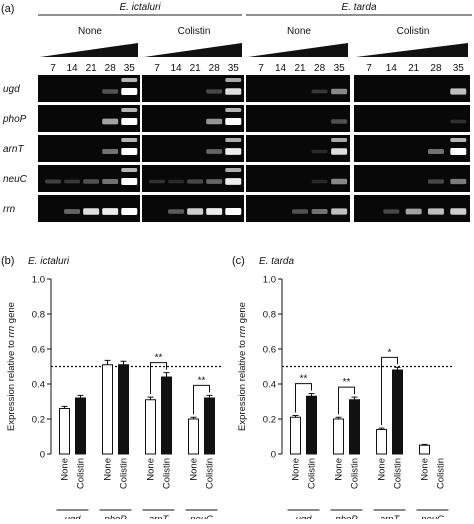 Image resolution: width=474 pixels, height=524 pixels. What do you see at coordinates (15, 179) in the screenshot?
I see `gene-label: neuC` at bounding box center [15, 179].